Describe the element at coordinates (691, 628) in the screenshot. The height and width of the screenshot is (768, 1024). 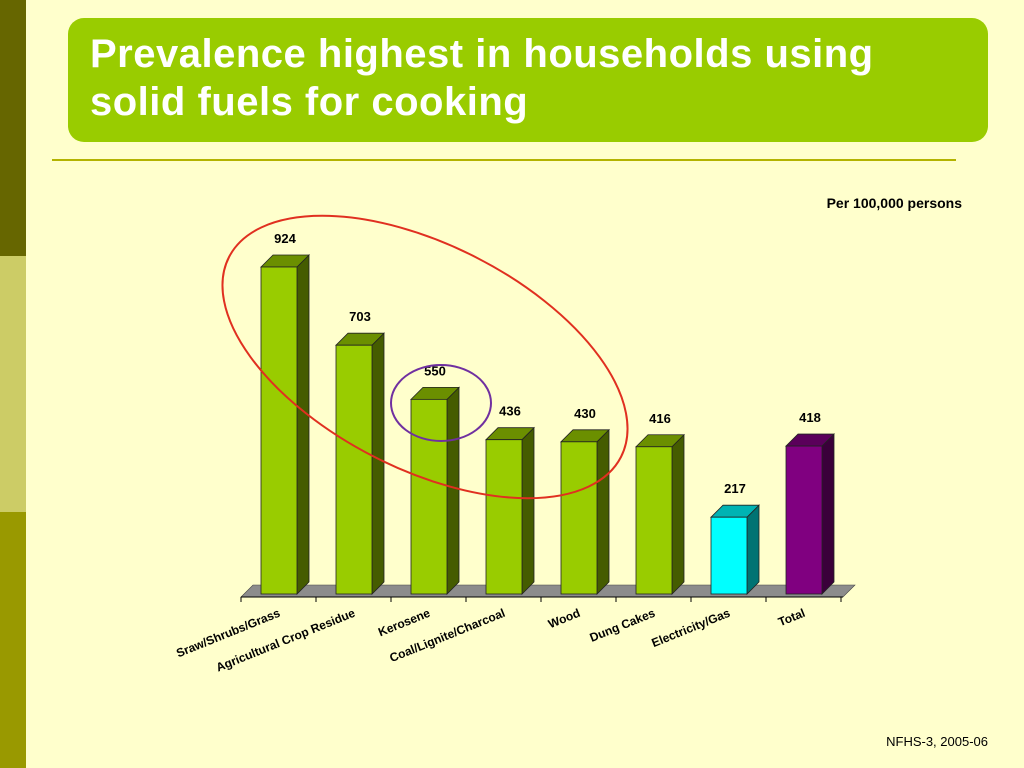
I see `category-label: Electricity/Gas` at that location.